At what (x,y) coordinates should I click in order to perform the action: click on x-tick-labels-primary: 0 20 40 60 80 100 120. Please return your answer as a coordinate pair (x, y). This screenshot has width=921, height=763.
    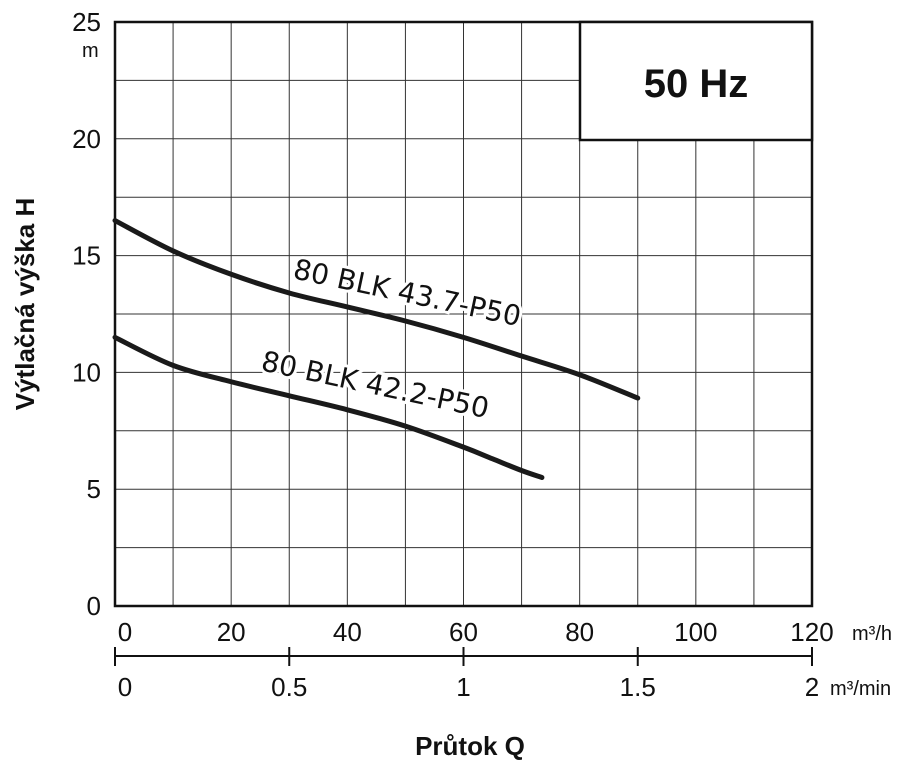
    Looking at the image, I should click on (476, 632).